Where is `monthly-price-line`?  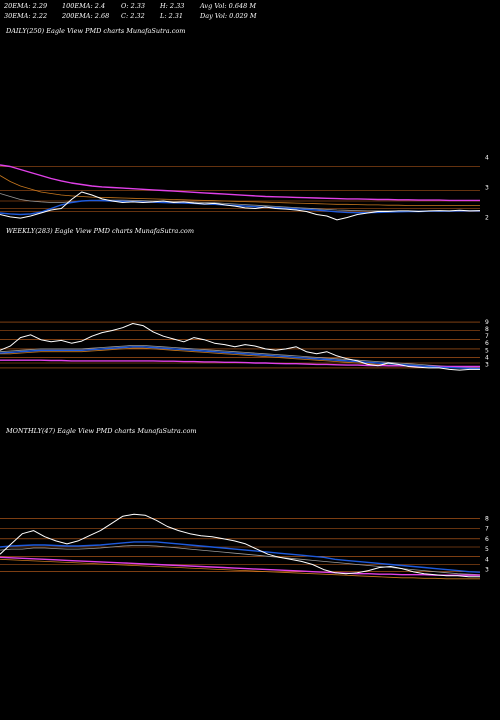
monthly-price-line is located at coordinates (240, 545).